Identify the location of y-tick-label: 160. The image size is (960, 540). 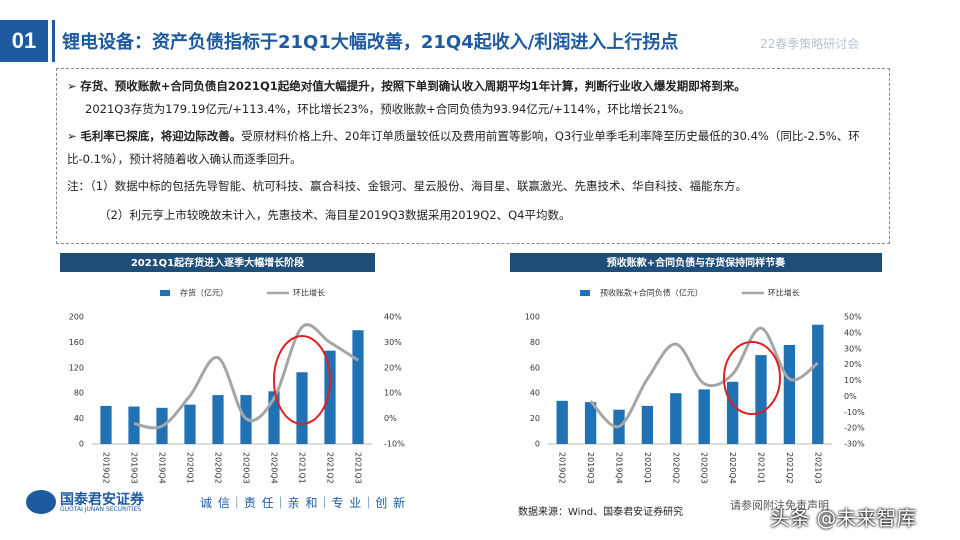
(76, 342).